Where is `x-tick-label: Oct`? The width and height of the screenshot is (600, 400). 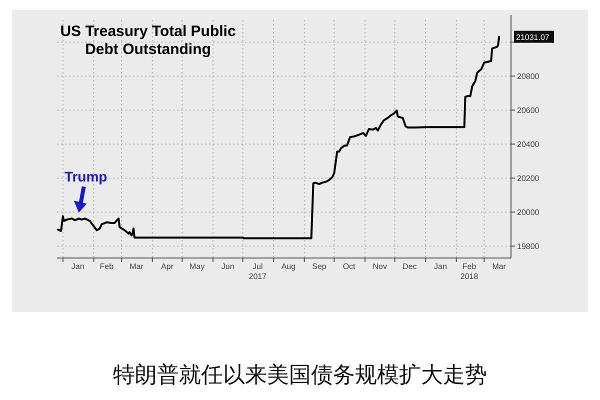
x-tick-label: Oct is located at coordinates (349, 266).